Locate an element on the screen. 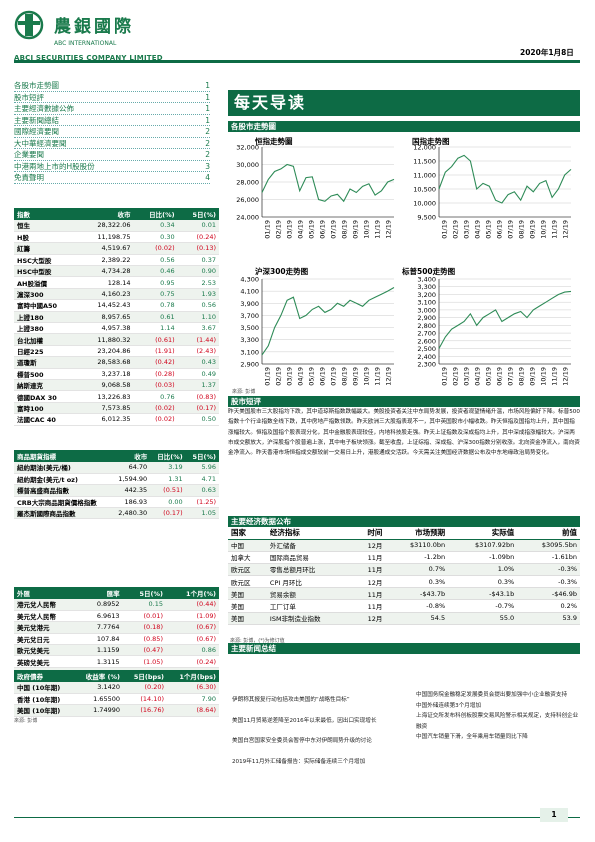 The image size is (595, 842). row-label: 美元兌日元 is located at coordinates (47, 639).